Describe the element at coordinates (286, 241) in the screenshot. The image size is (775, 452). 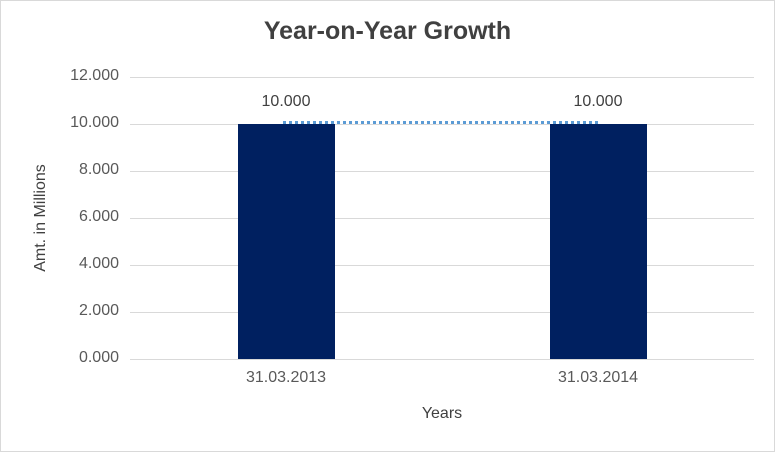
I see `bar-31.03.2013` at that location.